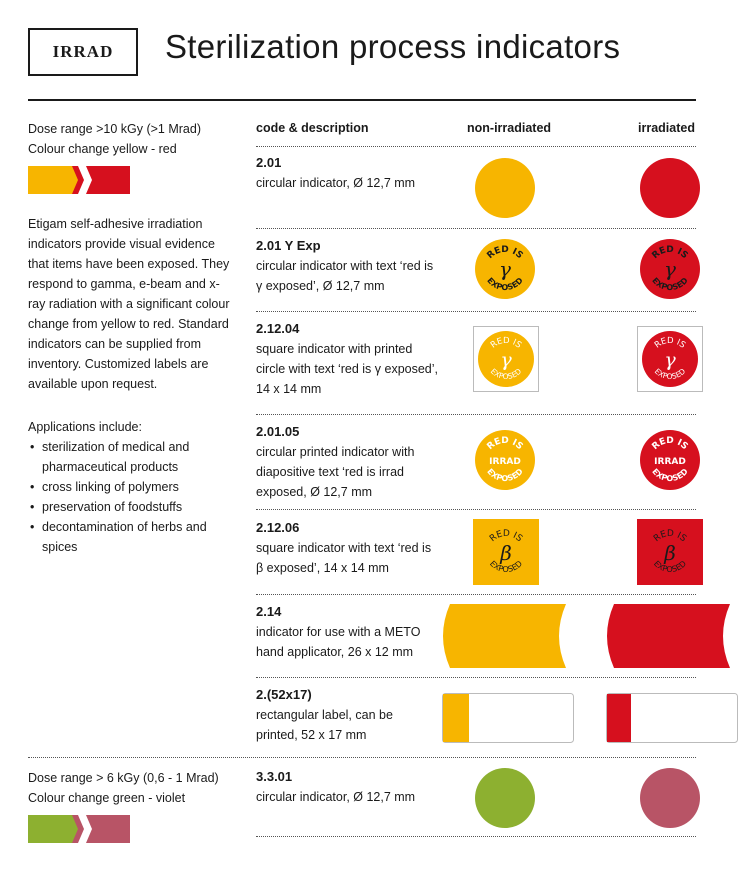  What do you see at coordinates (324, 715) in the screenshot?
I see `row-description-line: rectangular label, can be` at bounding box center [324, 715].